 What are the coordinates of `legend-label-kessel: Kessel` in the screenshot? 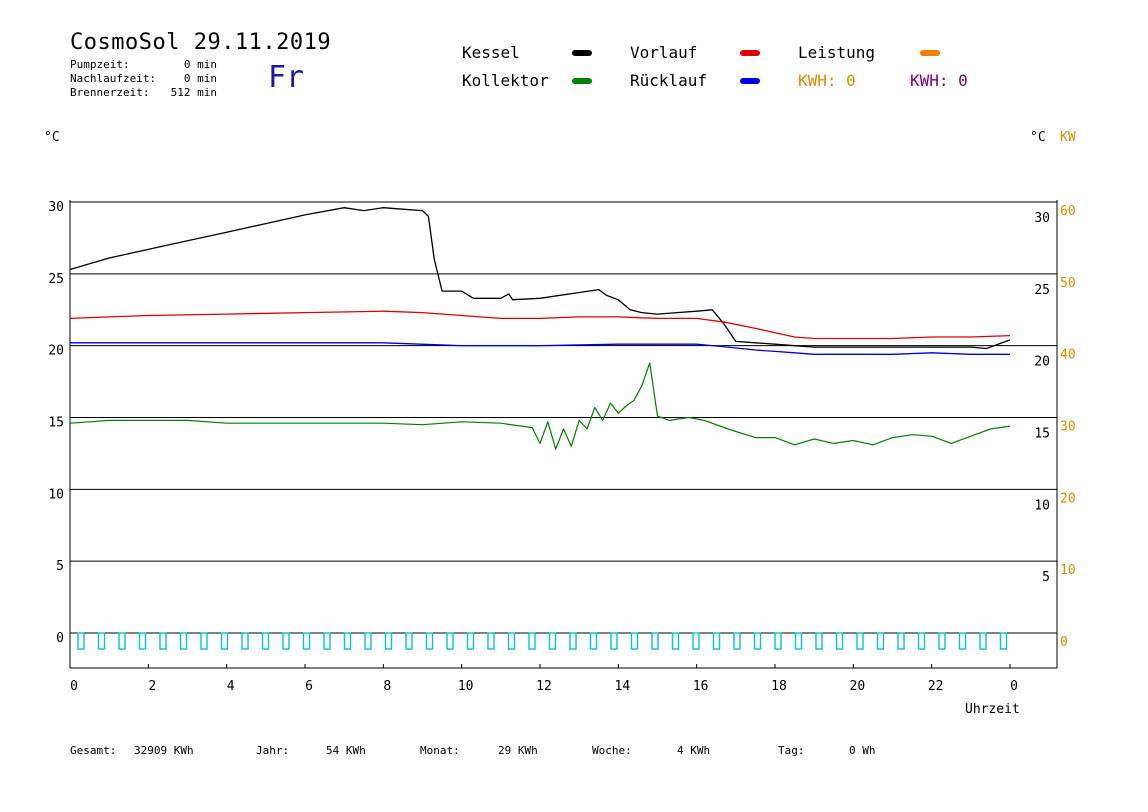 It's located at (491, 52).